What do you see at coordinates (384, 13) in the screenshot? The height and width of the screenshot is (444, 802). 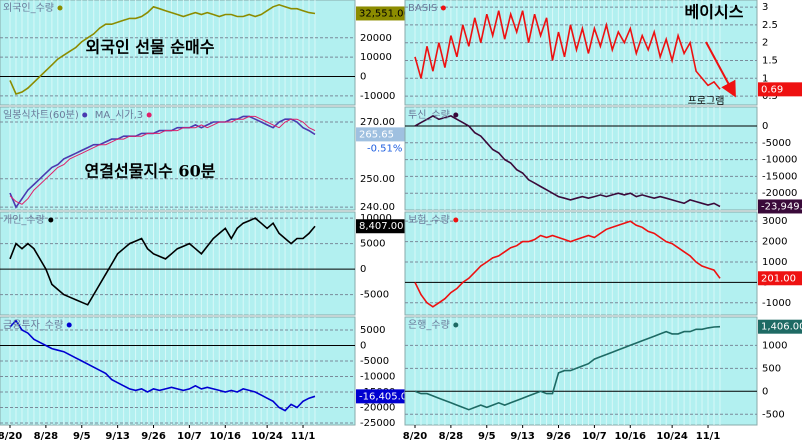 I see `value-box-label: 32,551.00` at bounding box center [384, 13].